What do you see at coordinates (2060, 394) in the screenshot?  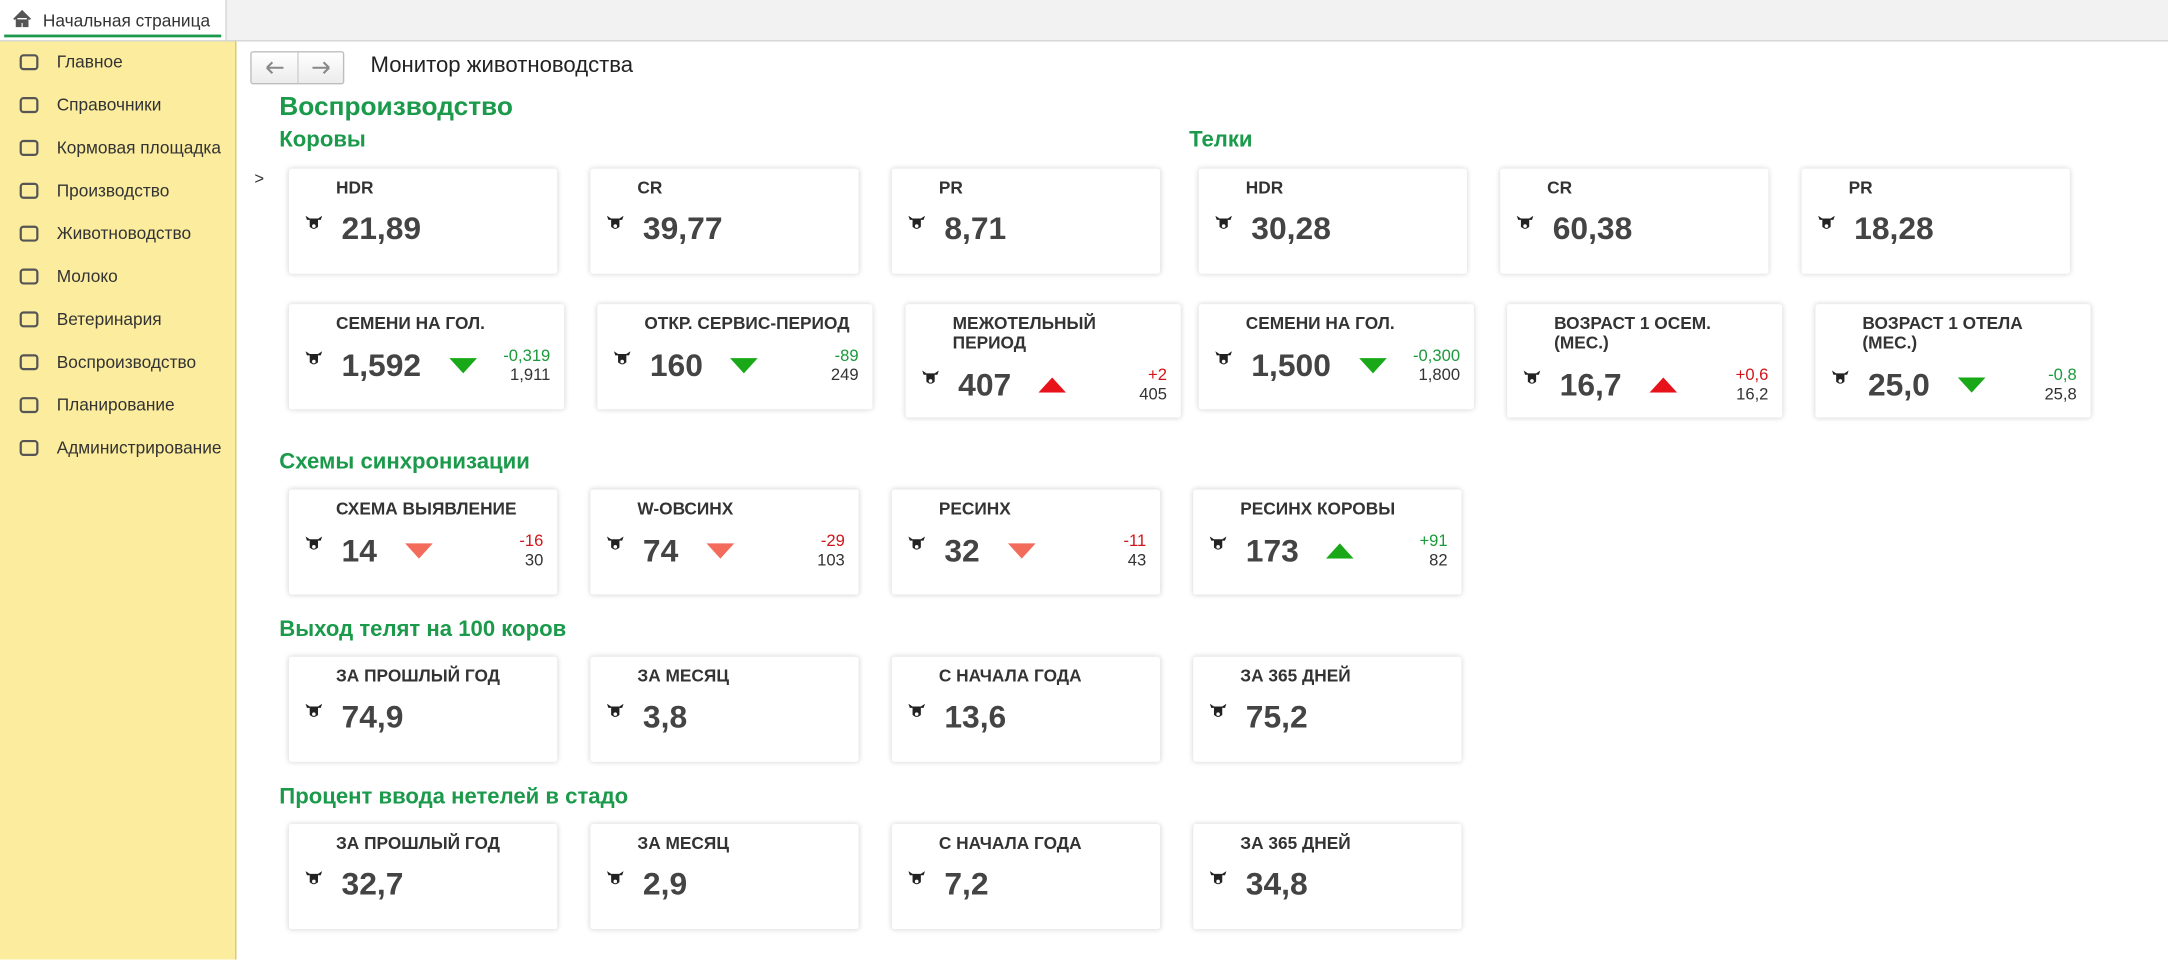 I see `kpi-previous: 25,8` at bounding box center [2060, 394].